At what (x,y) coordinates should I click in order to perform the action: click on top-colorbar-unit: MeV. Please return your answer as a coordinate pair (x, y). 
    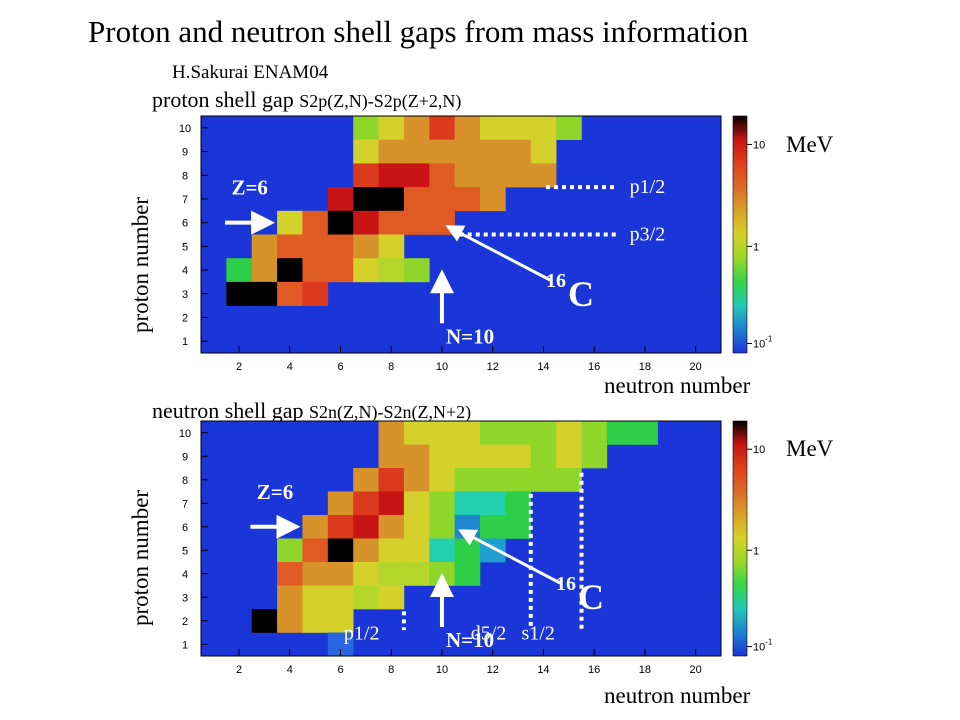
    Looking at the image, I should click on (810, 144).